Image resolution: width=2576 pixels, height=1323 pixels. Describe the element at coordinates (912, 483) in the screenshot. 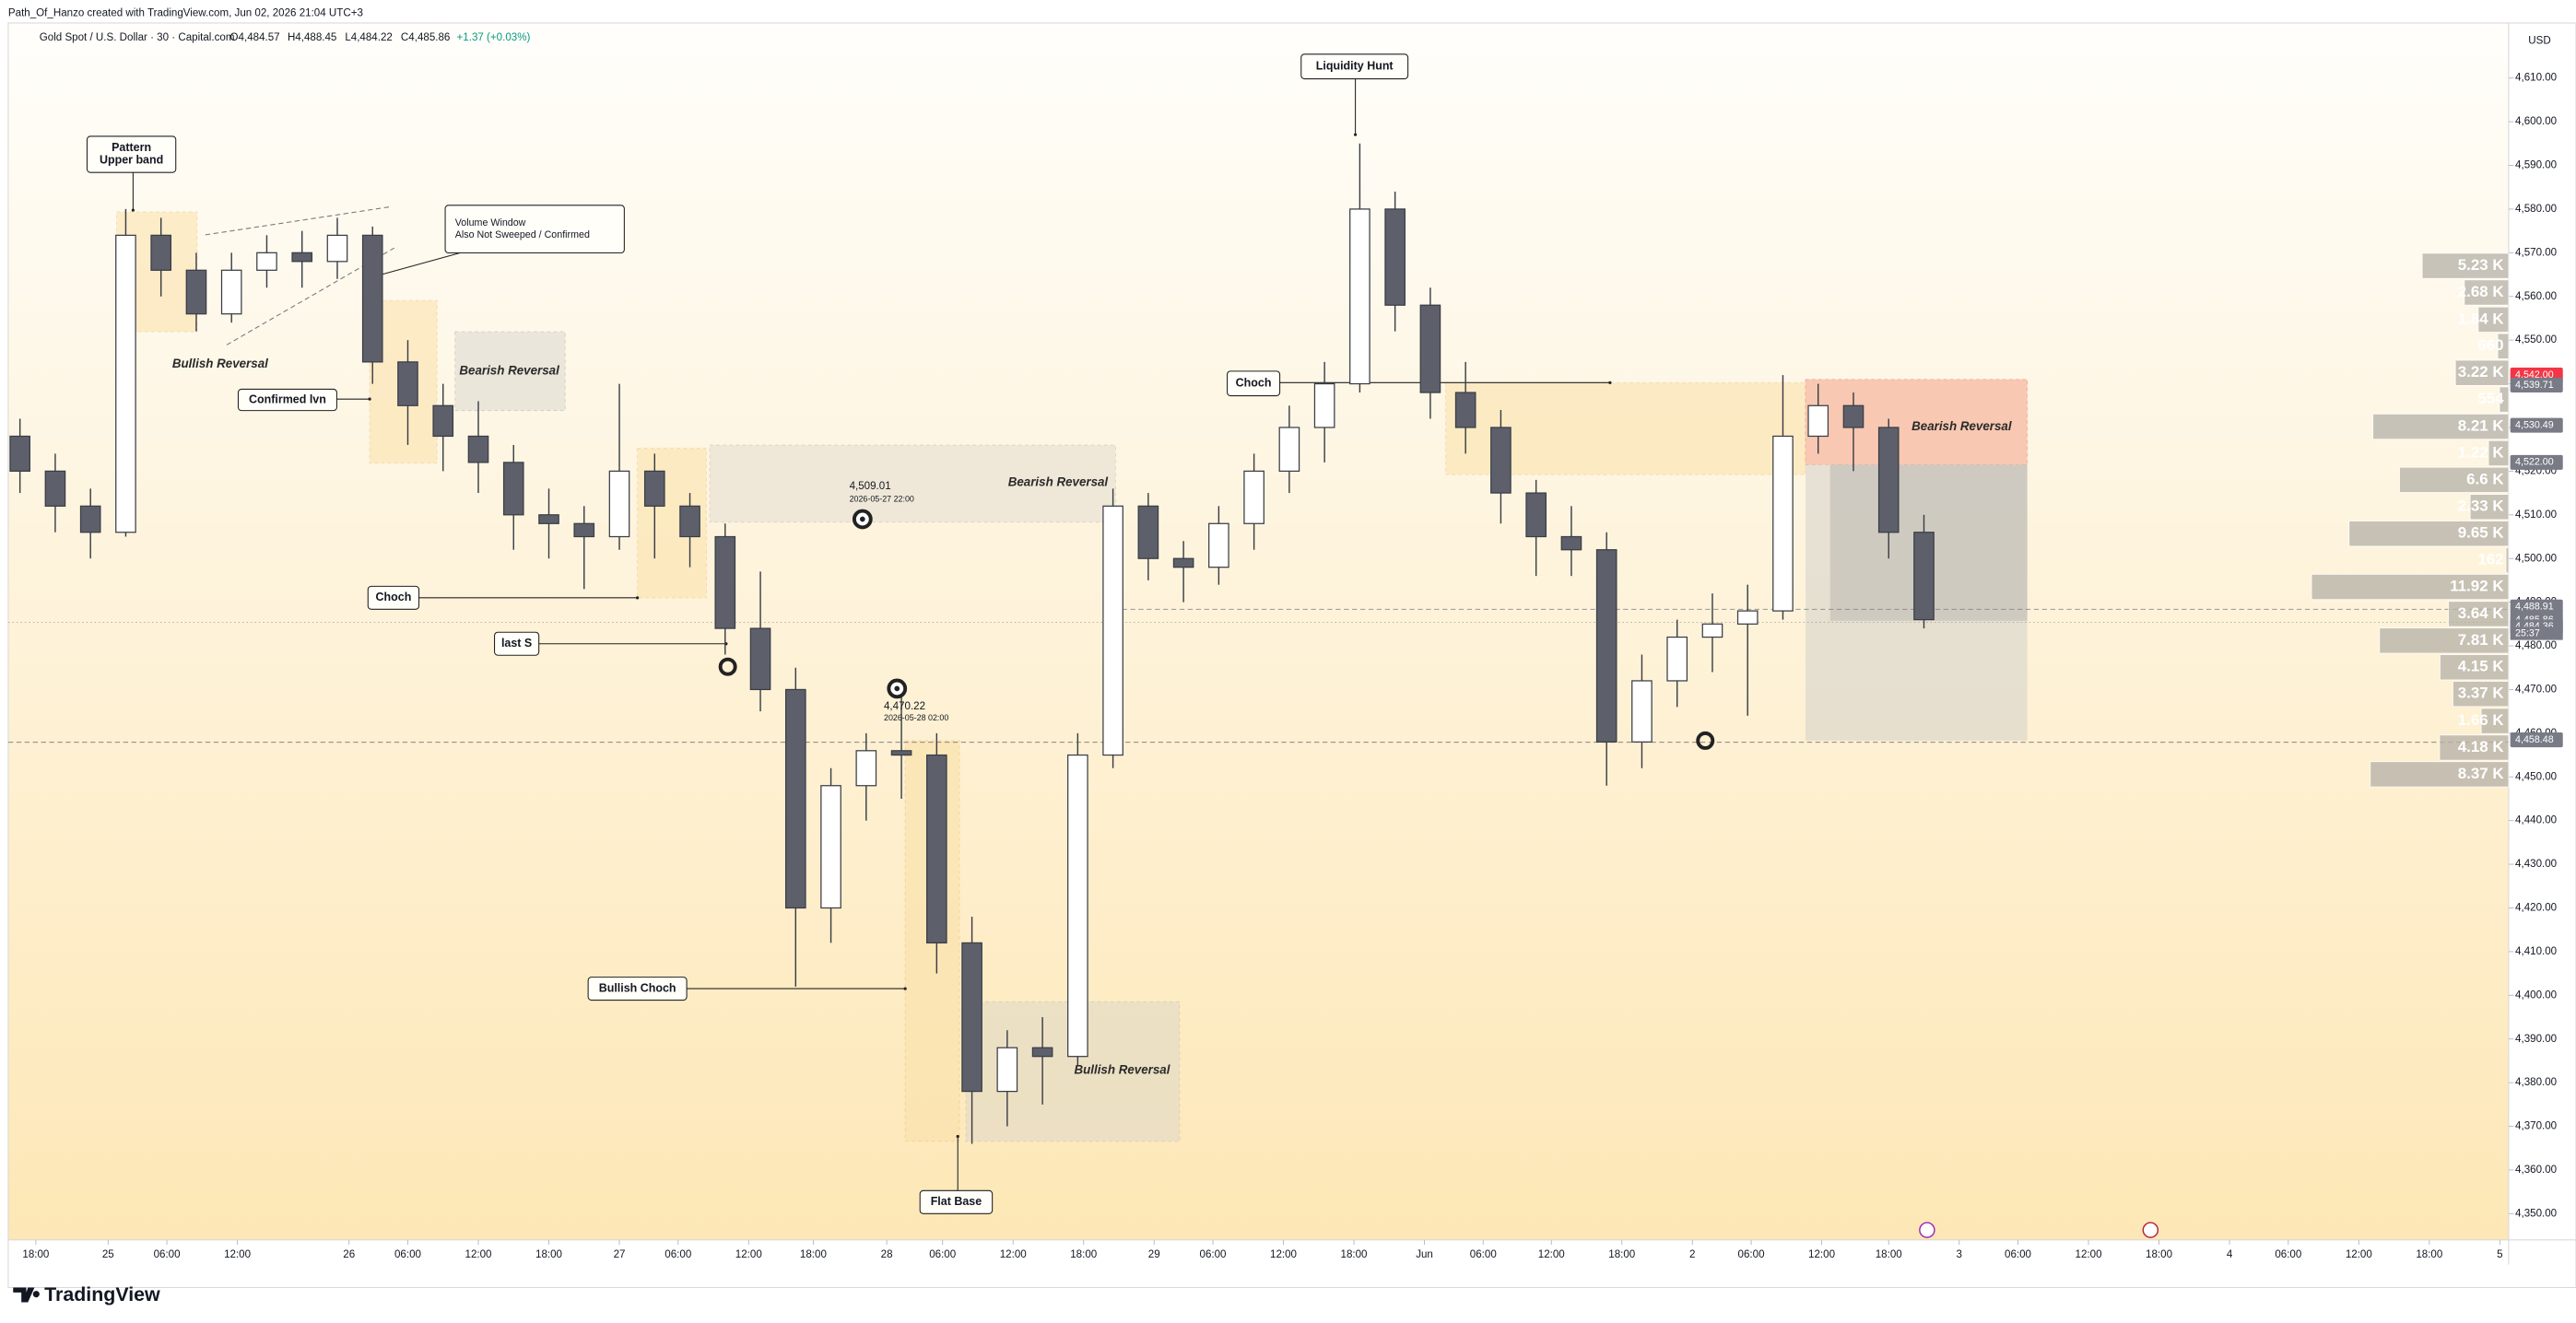

I see `zone-box` at that location.